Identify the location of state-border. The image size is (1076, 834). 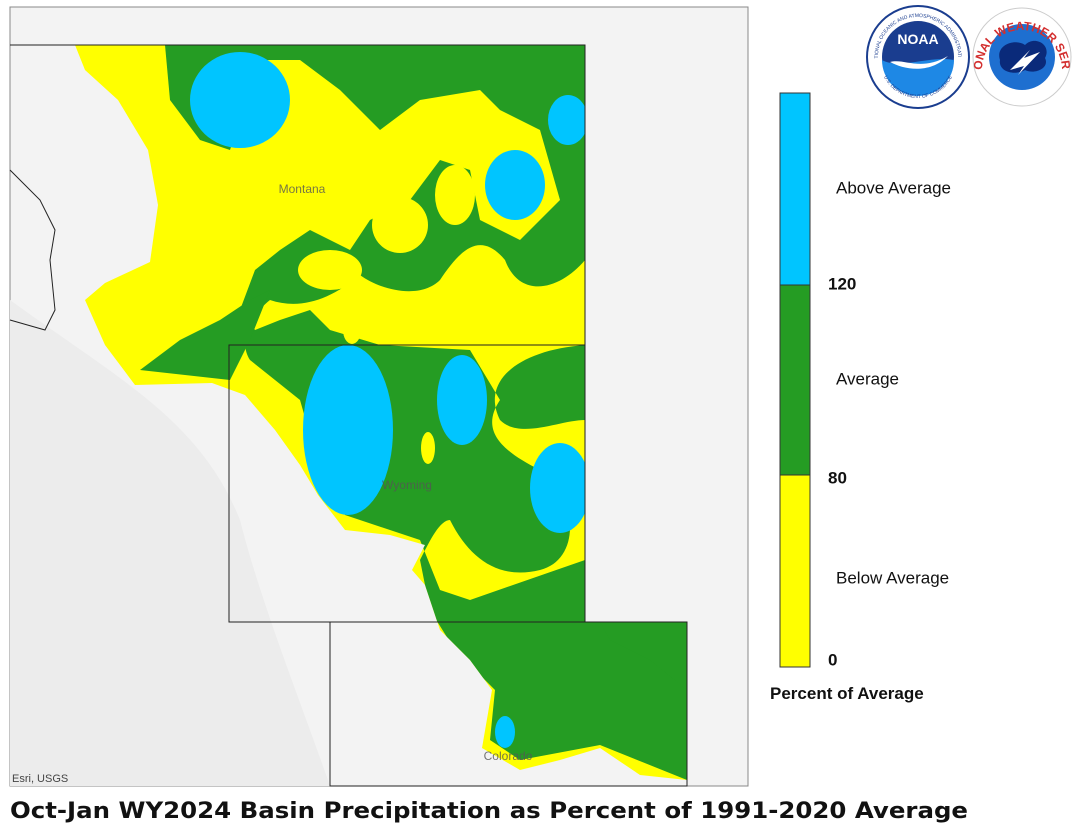
(32, 250).